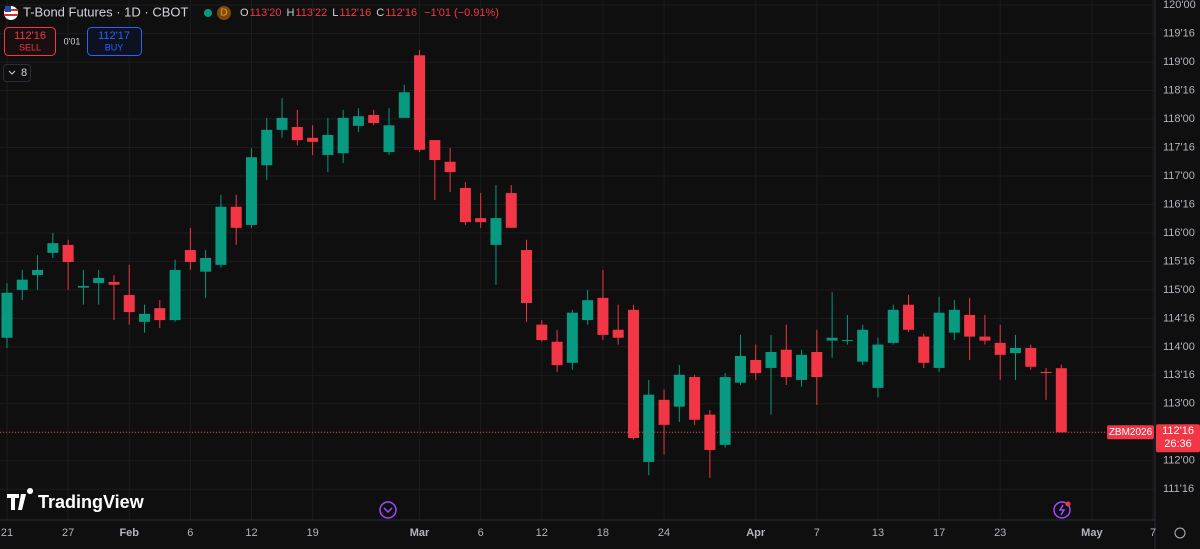  What do you see at coordinates (1179, 404) in the screenshot?
I see `y-tick-label: 113'00` at bounding box center [1179, 404].